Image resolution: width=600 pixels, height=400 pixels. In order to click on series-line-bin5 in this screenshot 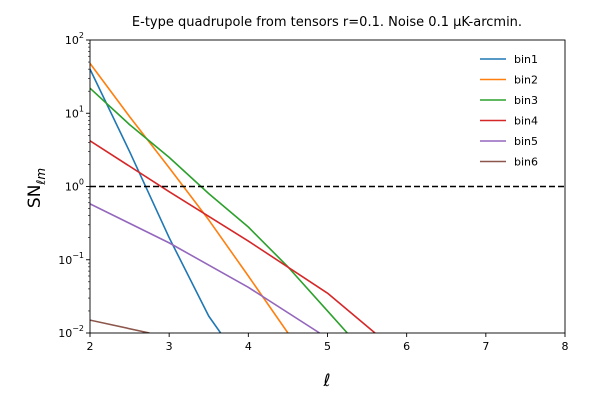, I will do `click(205, 268)`.